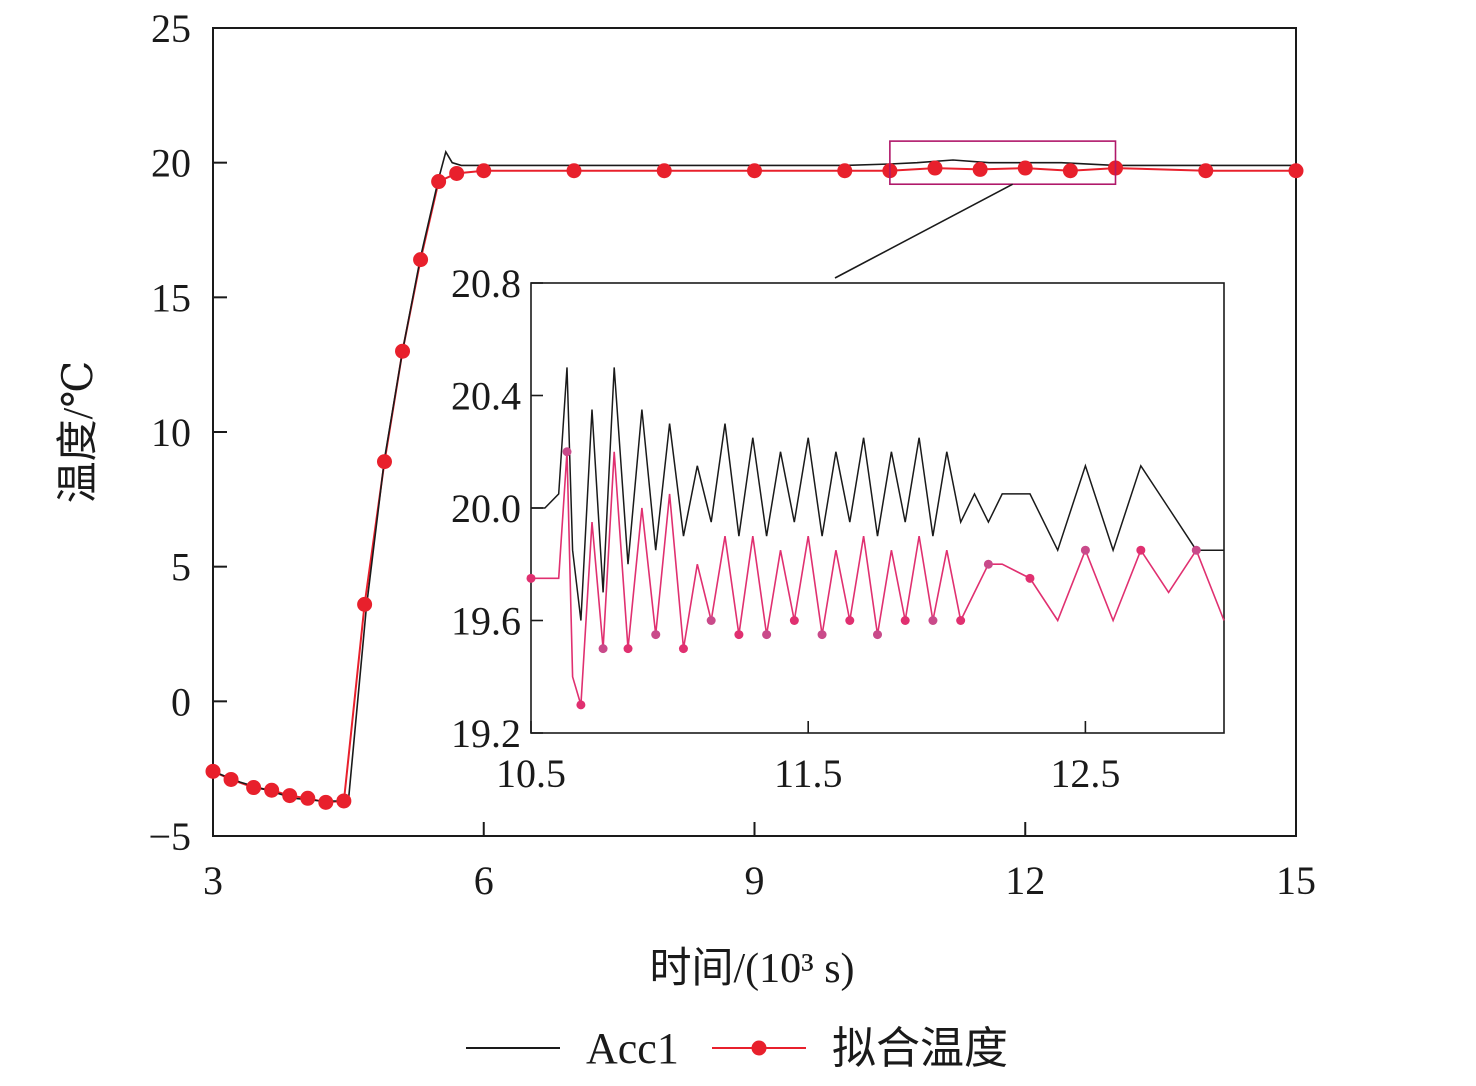  What do you see at coordinates (484, 880) in the screenshot?
I see `x-tick-label: 6` at bounding box center [484, 880].